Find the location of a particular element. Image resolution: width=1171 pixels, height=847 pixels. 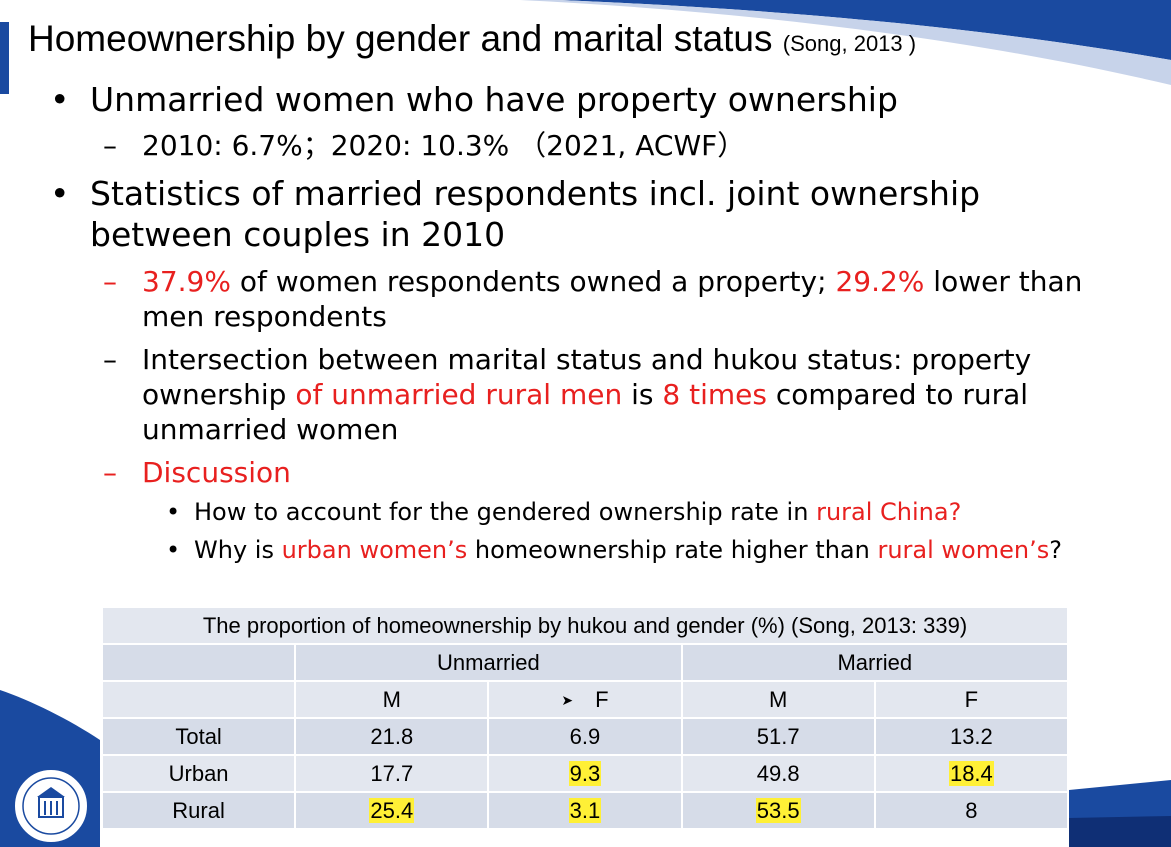

highlighted-value: 3.1 is located at coordinates (585, 810).